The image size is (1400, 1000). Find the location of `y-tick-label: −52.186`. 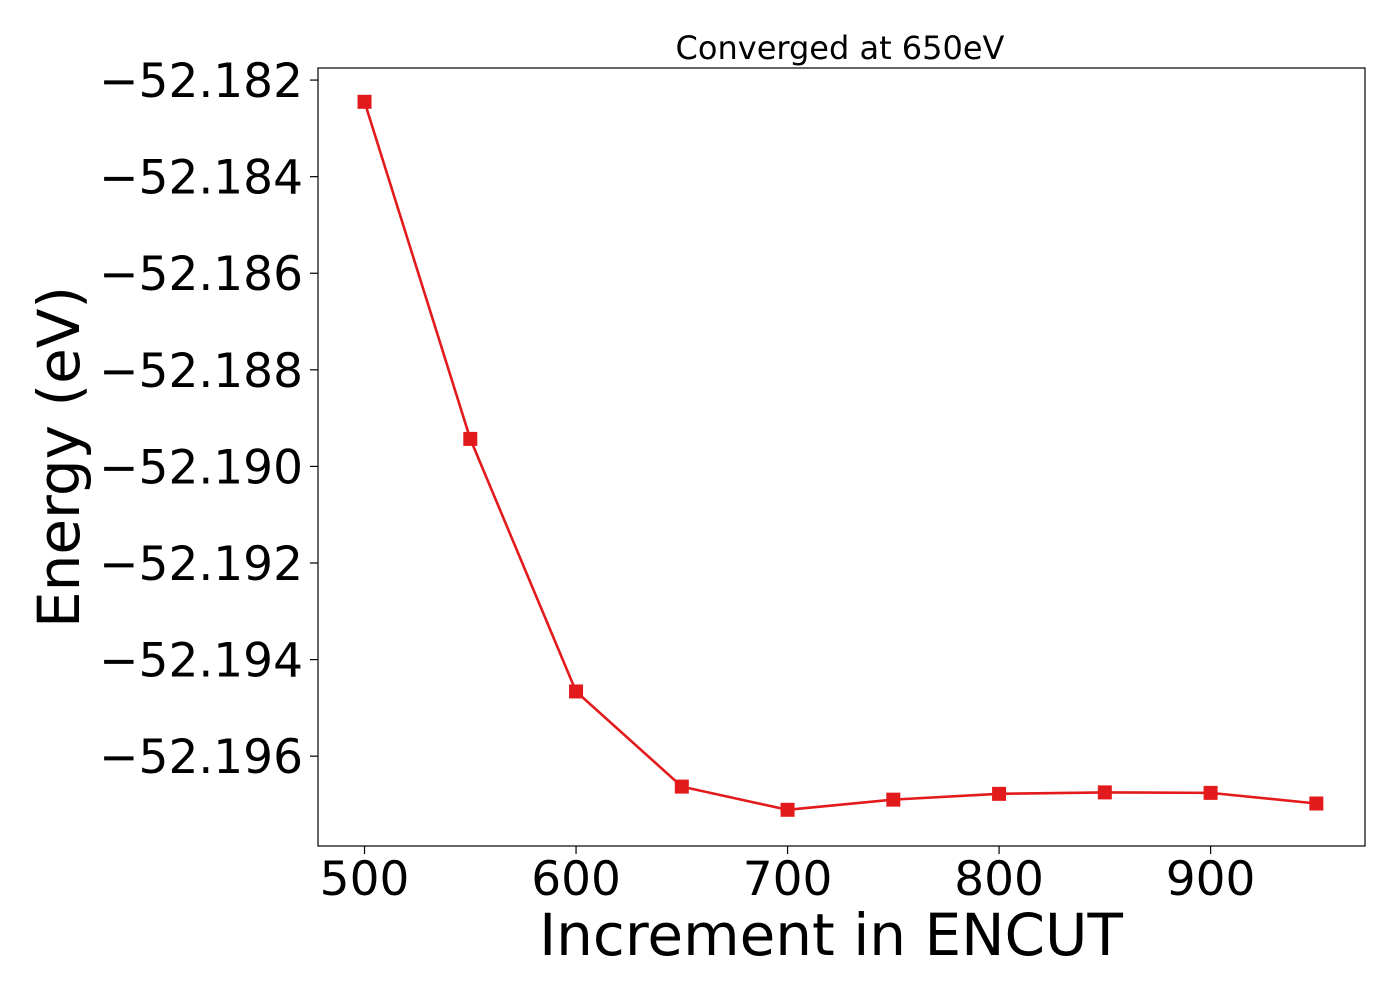

y-tick-label: −52.186 is located at coordinates (201, 274).